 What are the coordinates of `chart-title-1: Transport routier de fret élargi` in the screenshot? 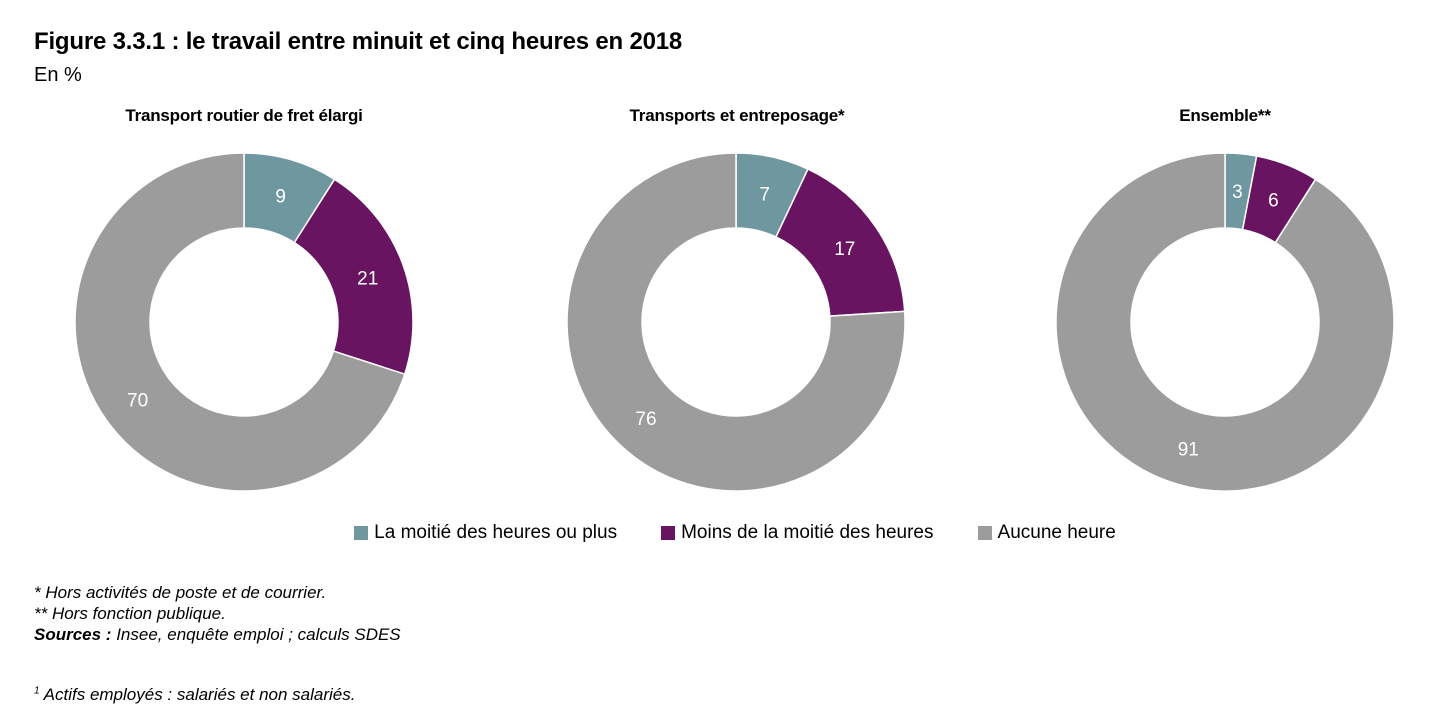 It's located at (244, 115).